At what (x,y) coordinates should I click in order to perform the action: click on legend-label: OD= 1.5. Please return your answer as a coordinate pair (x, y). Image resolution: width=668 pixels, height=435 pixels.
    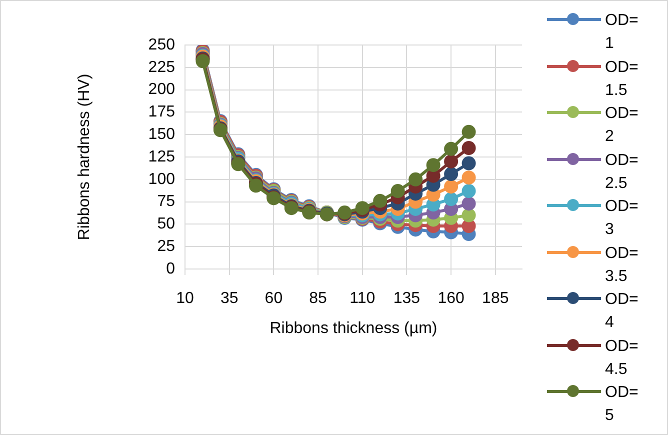
    Looking at the image, I should click on (622, 79).